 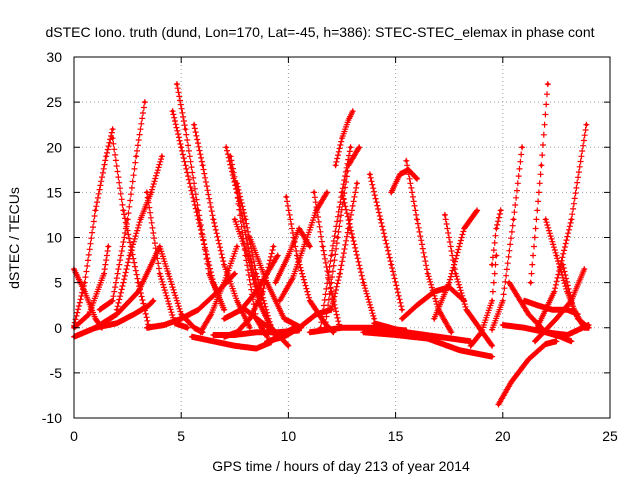 I want to click on x-tick-label: 10, so click(x=289, y=436).